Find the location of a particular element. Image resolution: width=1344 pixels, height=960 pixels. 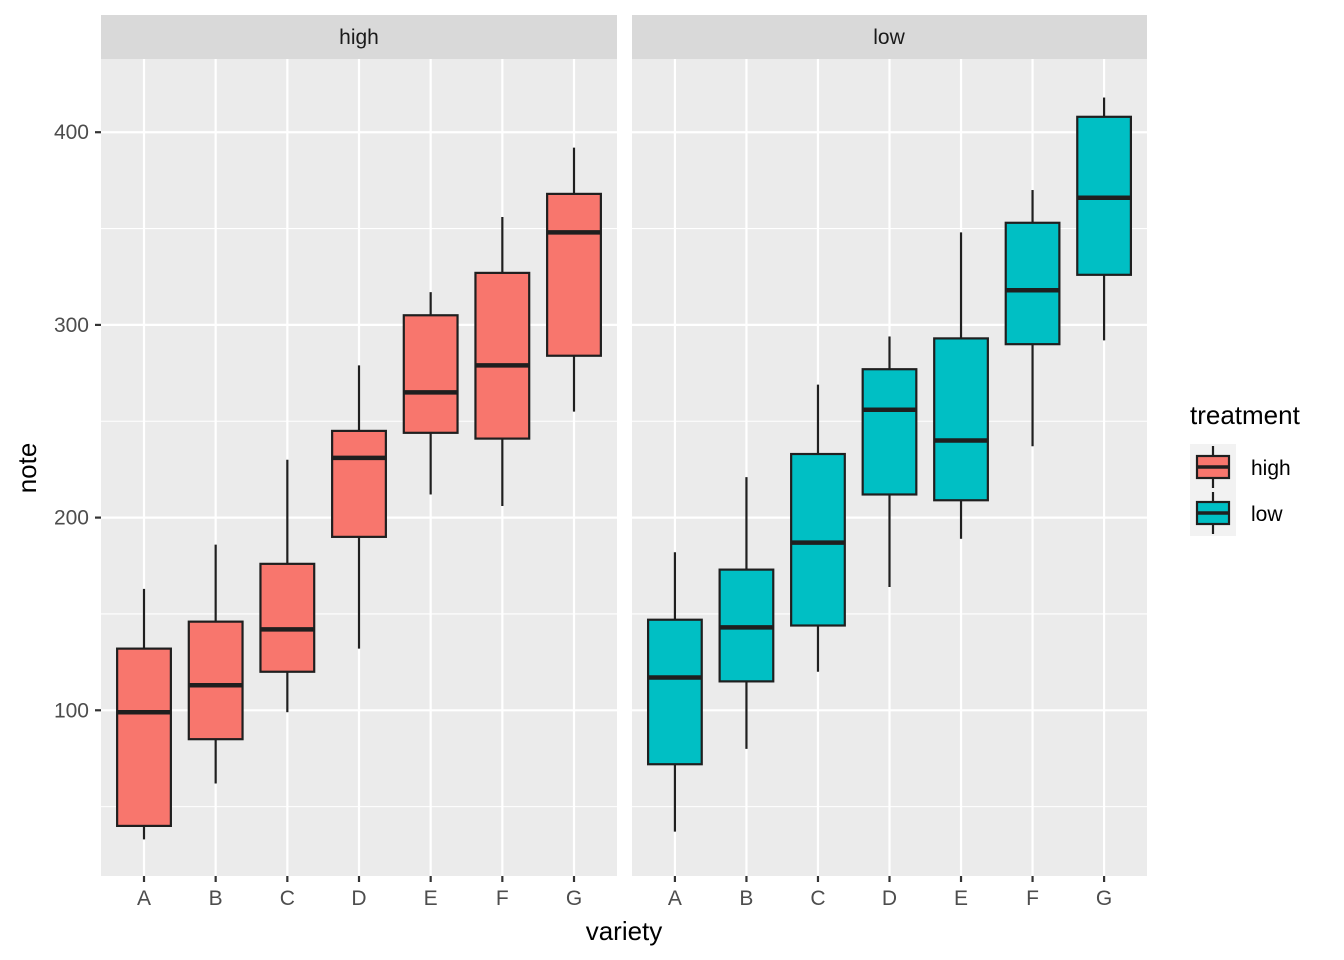

y-tick-label: 400 is located at coordinates (71, 132).